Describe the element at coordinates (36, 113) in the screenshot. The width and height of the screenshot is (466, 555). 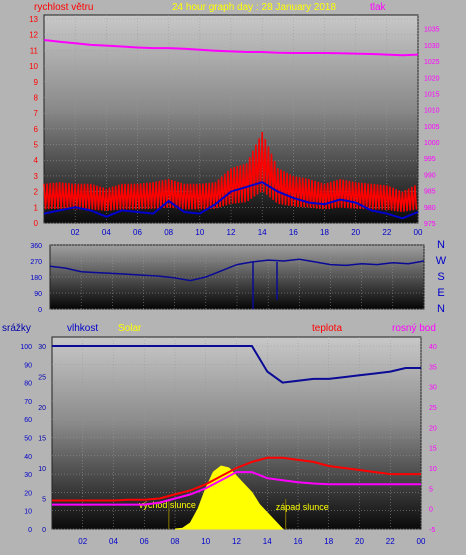
I see `wind-speed-tick: 7` at that location.